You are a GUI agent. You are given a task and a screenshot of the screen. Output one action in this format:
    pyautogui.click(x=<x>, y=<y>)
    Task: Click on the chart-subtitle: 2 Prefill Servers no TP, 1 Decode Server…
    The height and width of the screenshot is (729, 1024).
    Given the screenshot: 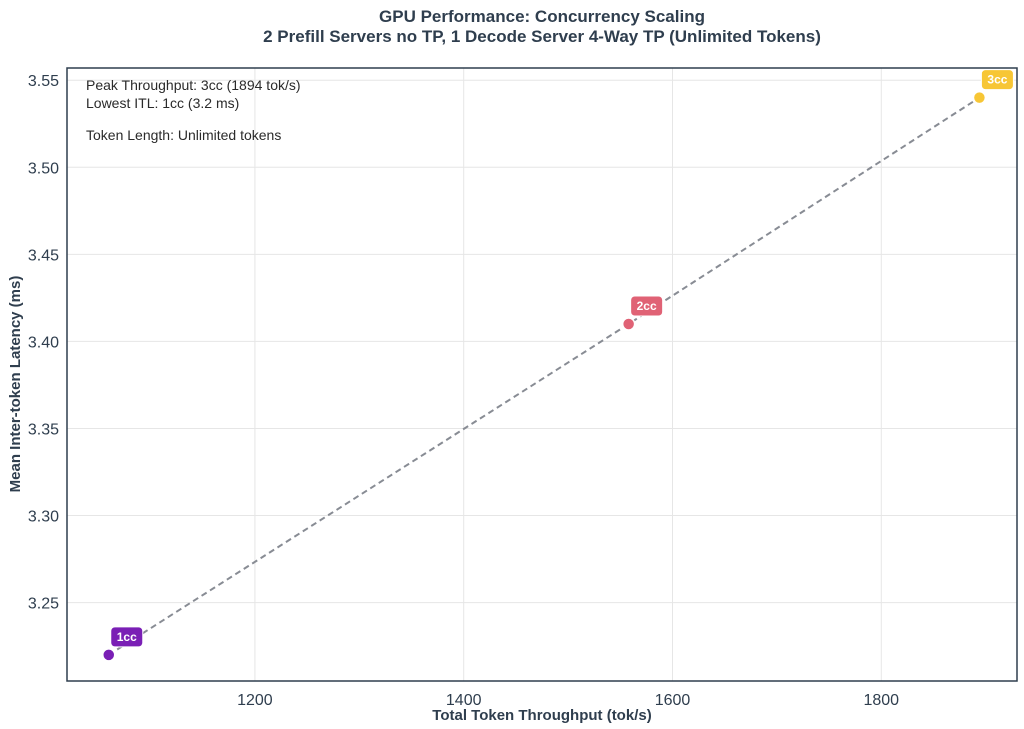 What is the action you would take?
    pyautogui.click(x=542, y=36)
    